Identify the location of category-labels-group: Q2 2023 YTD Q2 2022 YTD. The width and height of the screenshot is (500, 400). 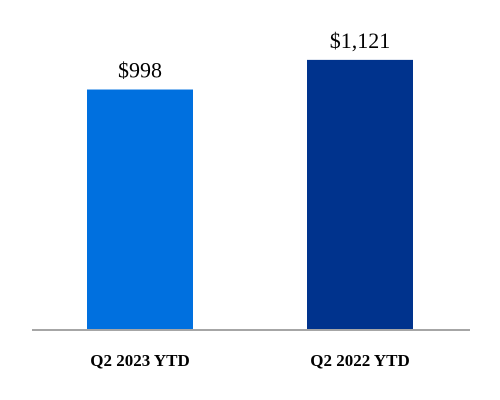
(250, 360).